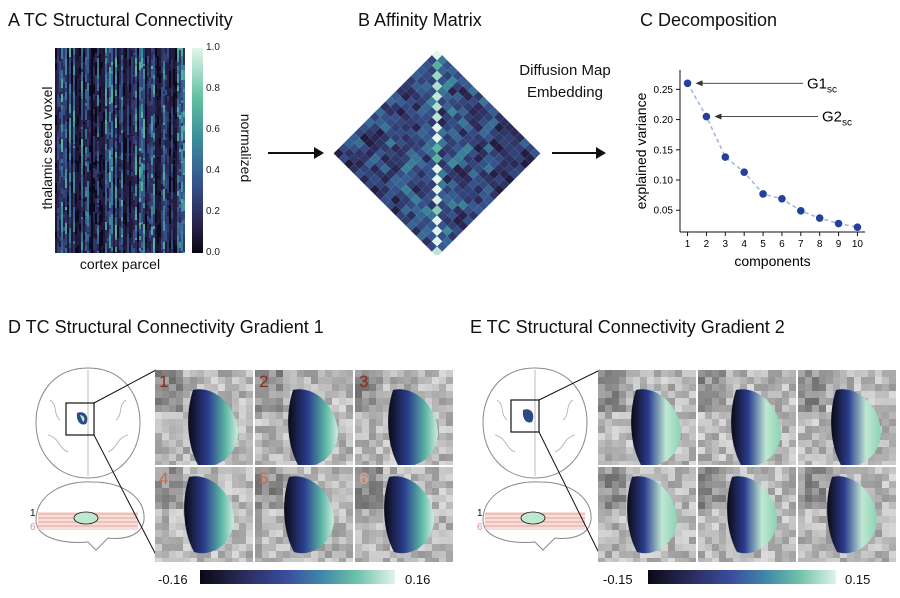  I want to click on annotation-label: G1sc, so click(822, 85).